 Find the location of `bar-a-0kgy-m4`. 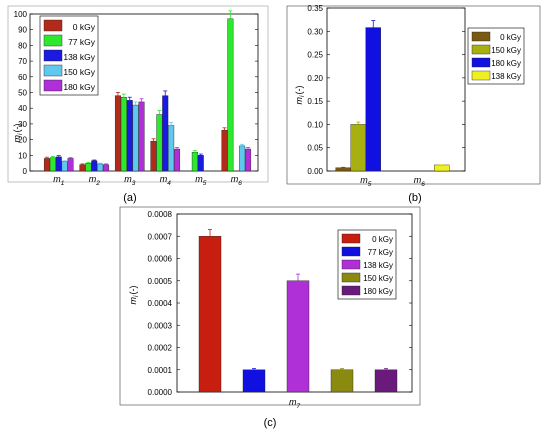

bar-a-0kgy-m4 is located at coordinates (153, 156).